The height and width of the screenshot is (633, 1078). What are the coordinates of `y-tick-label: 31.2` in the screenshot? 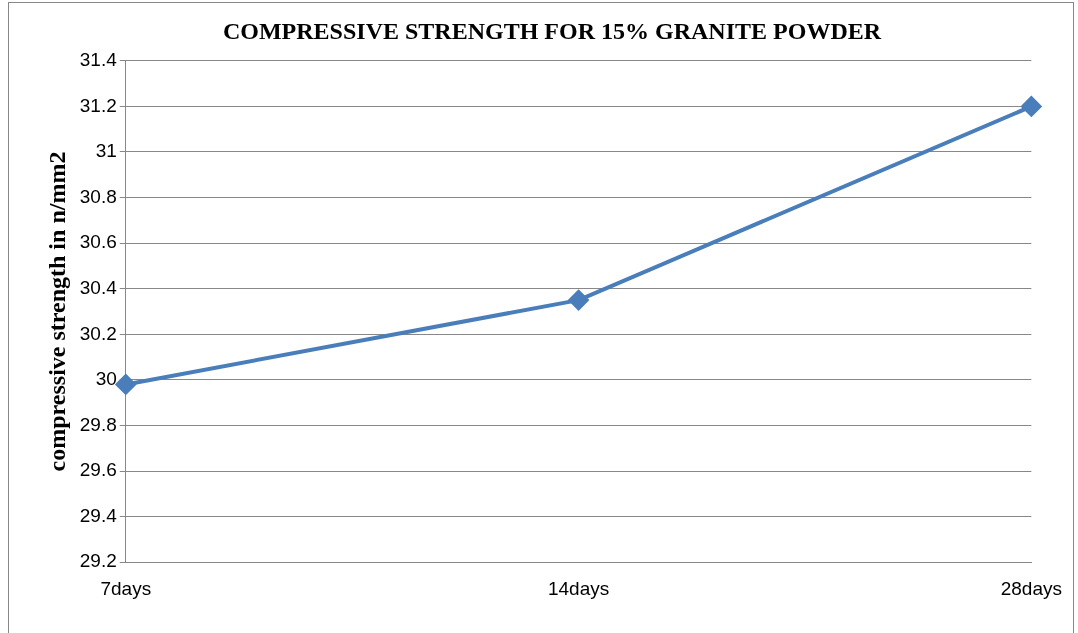 It's located at (98, 105).